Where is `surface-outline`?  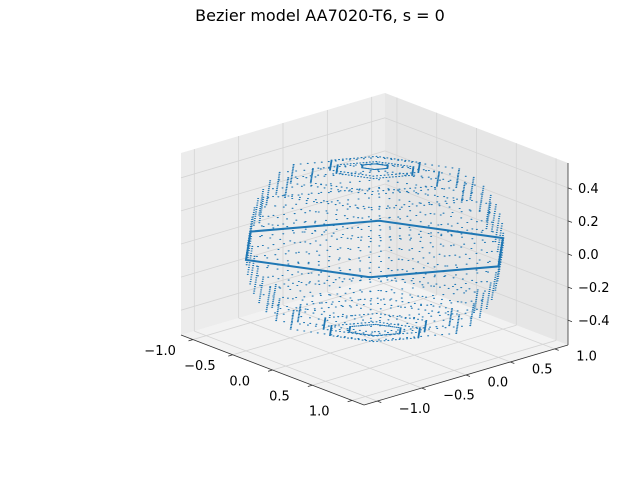
surface-outline is located at coordinates (374, 249).